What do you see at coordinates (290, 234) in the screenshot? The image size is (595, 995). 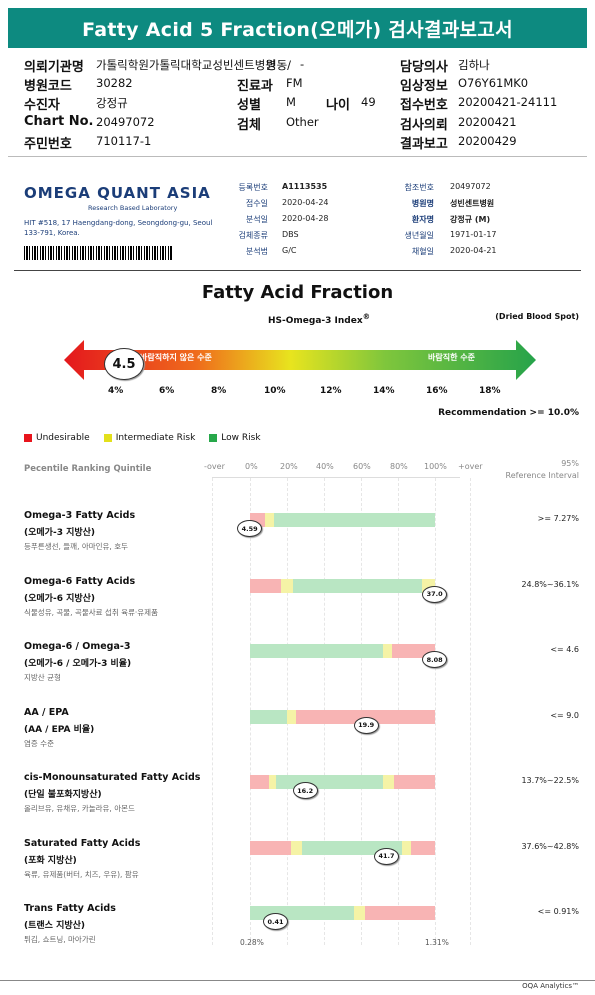 I see `card-value: DBS` at bounding box center [290, 234].